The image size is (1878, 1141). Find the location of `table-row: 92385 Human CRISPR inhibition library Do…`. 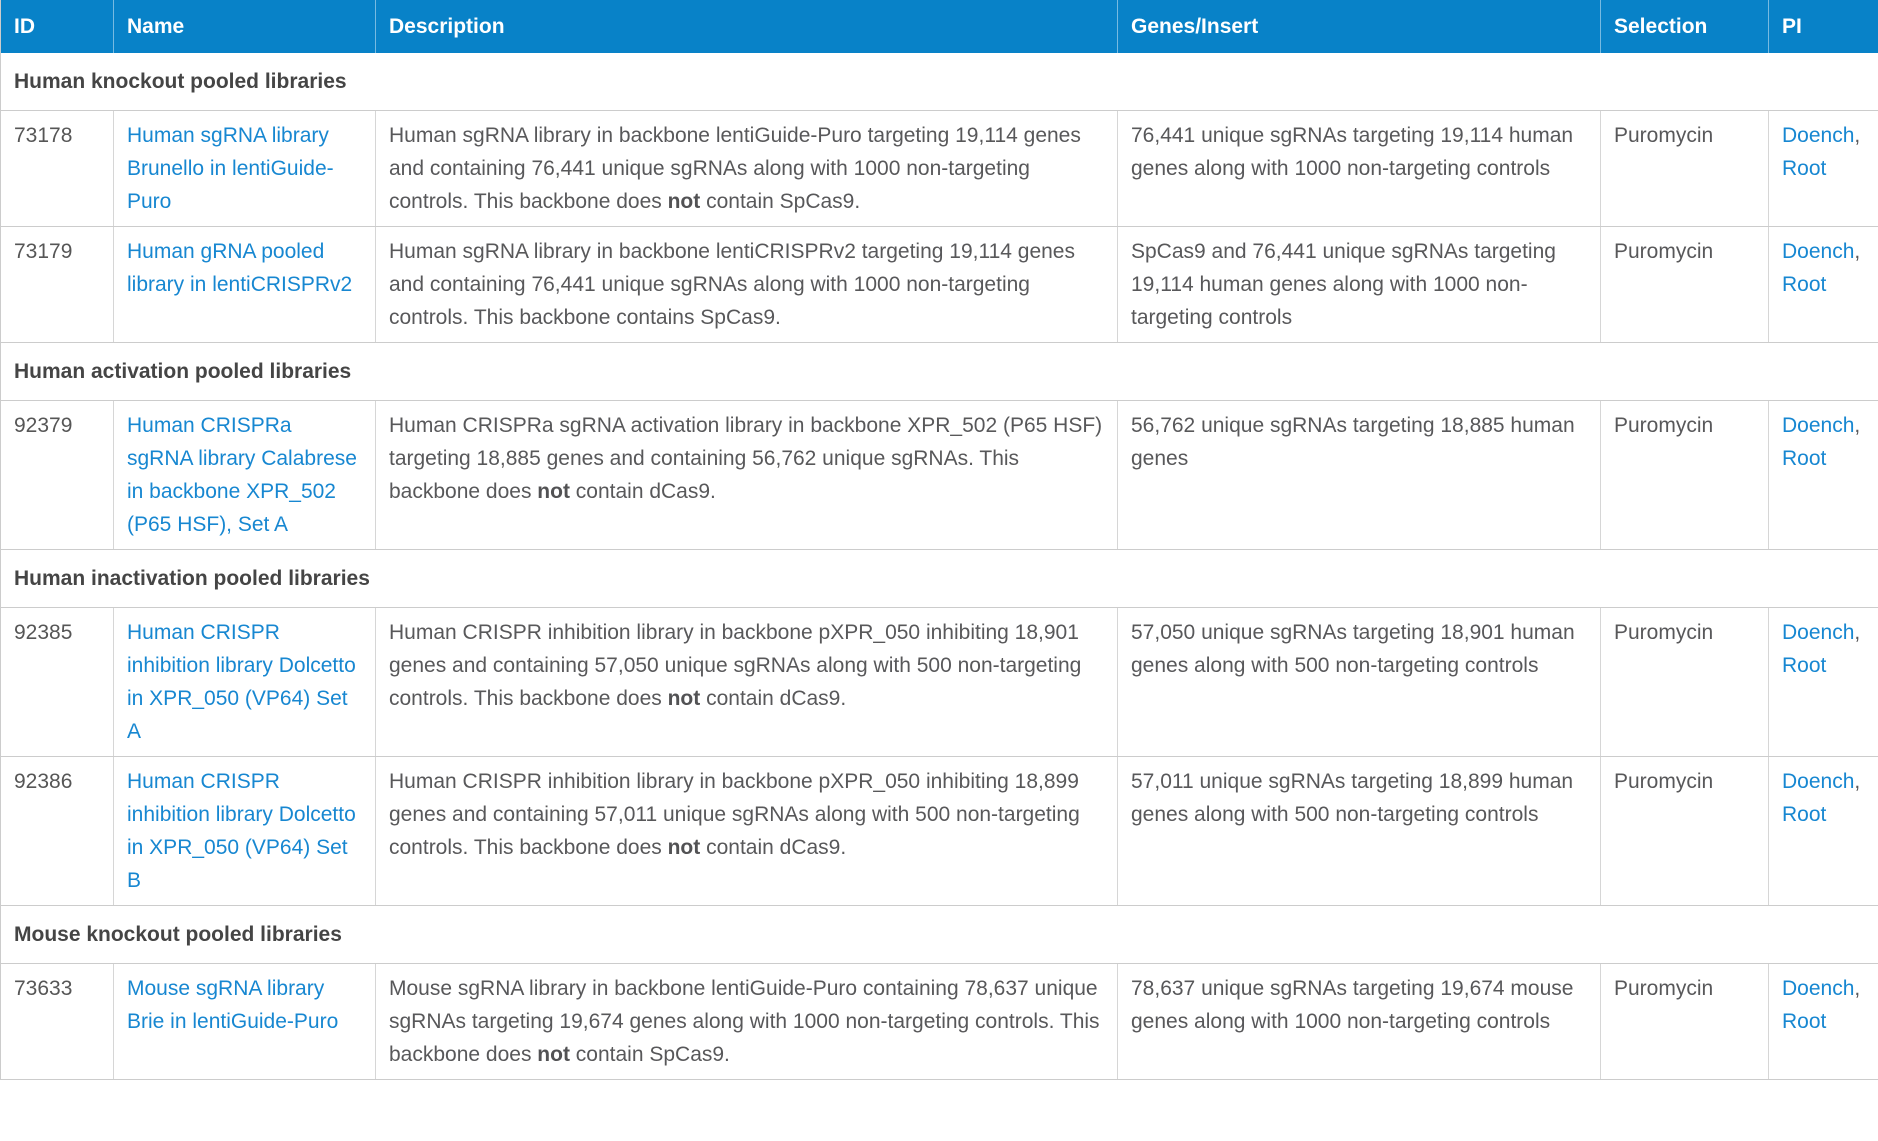

table-row: 92385 Human CRISPR inhibition library Do… is located at coordinates (939, 682).